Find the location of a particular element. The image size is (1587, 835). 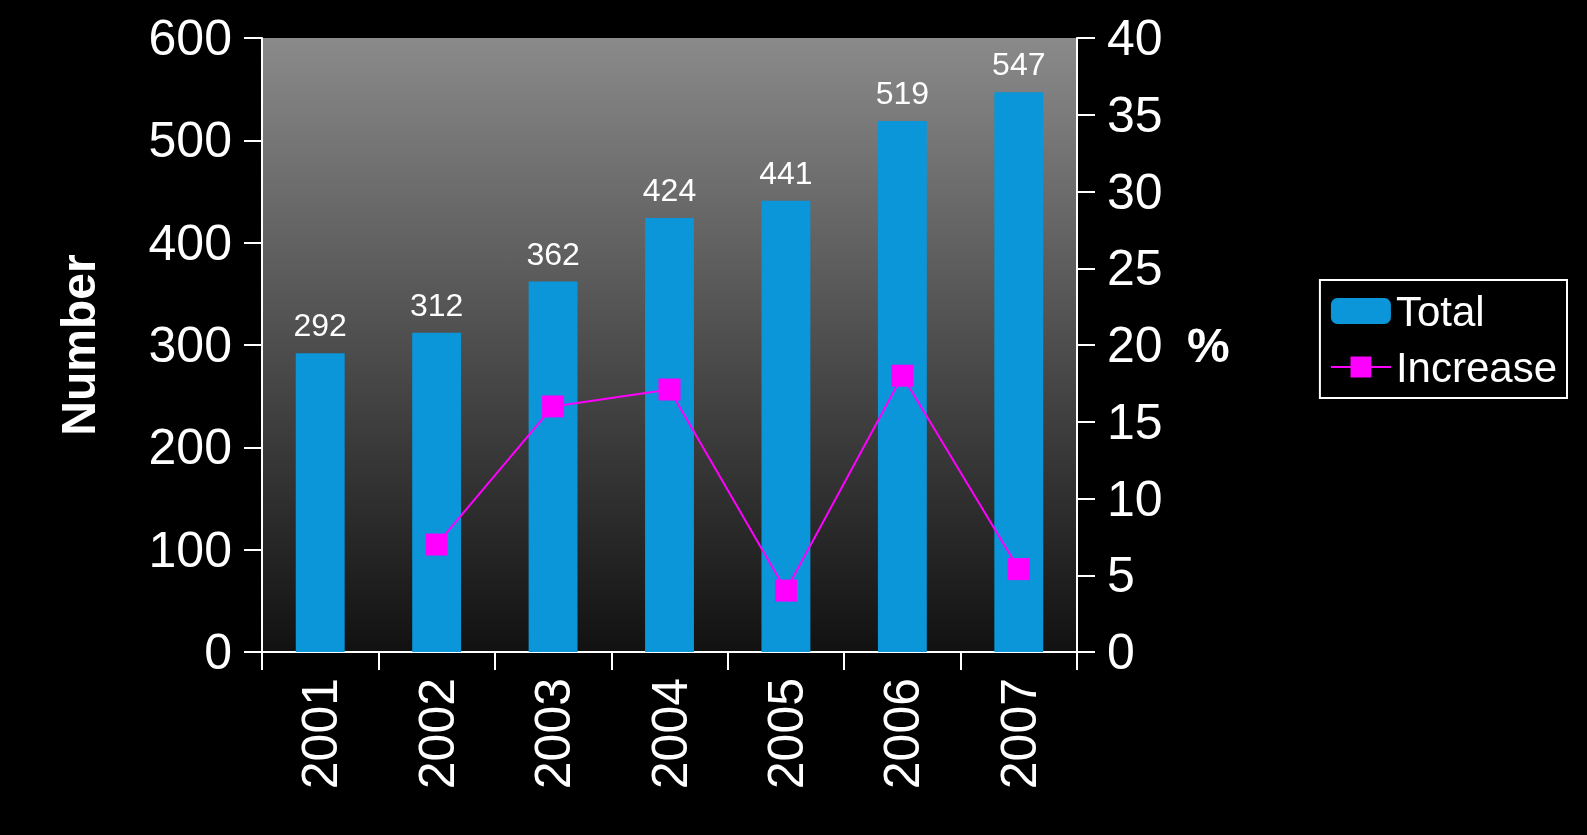

y2-tick-label: 40 is located at coordinates (1135, 38).